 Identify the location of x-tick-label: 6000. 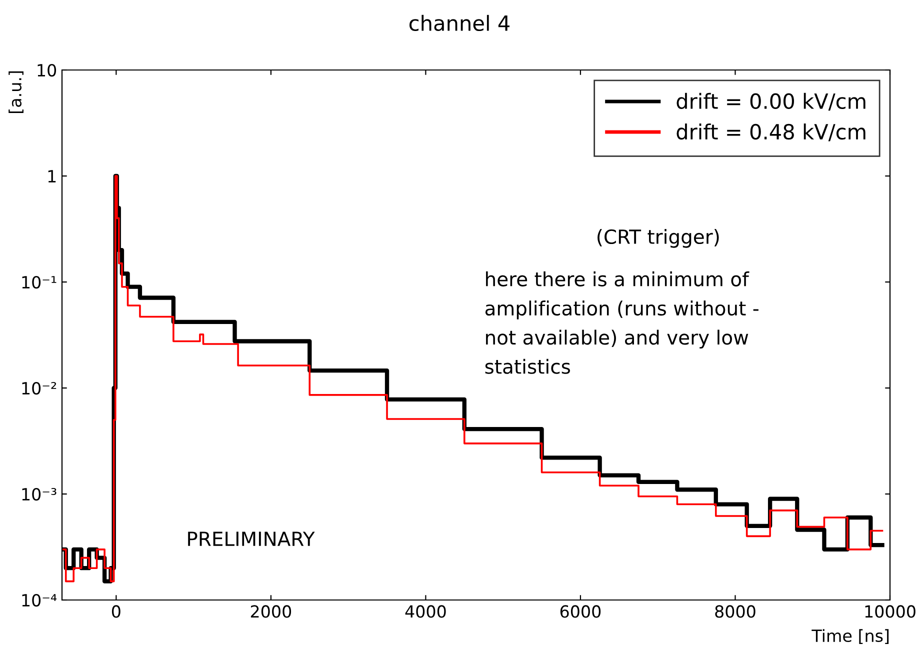
(580, 611).